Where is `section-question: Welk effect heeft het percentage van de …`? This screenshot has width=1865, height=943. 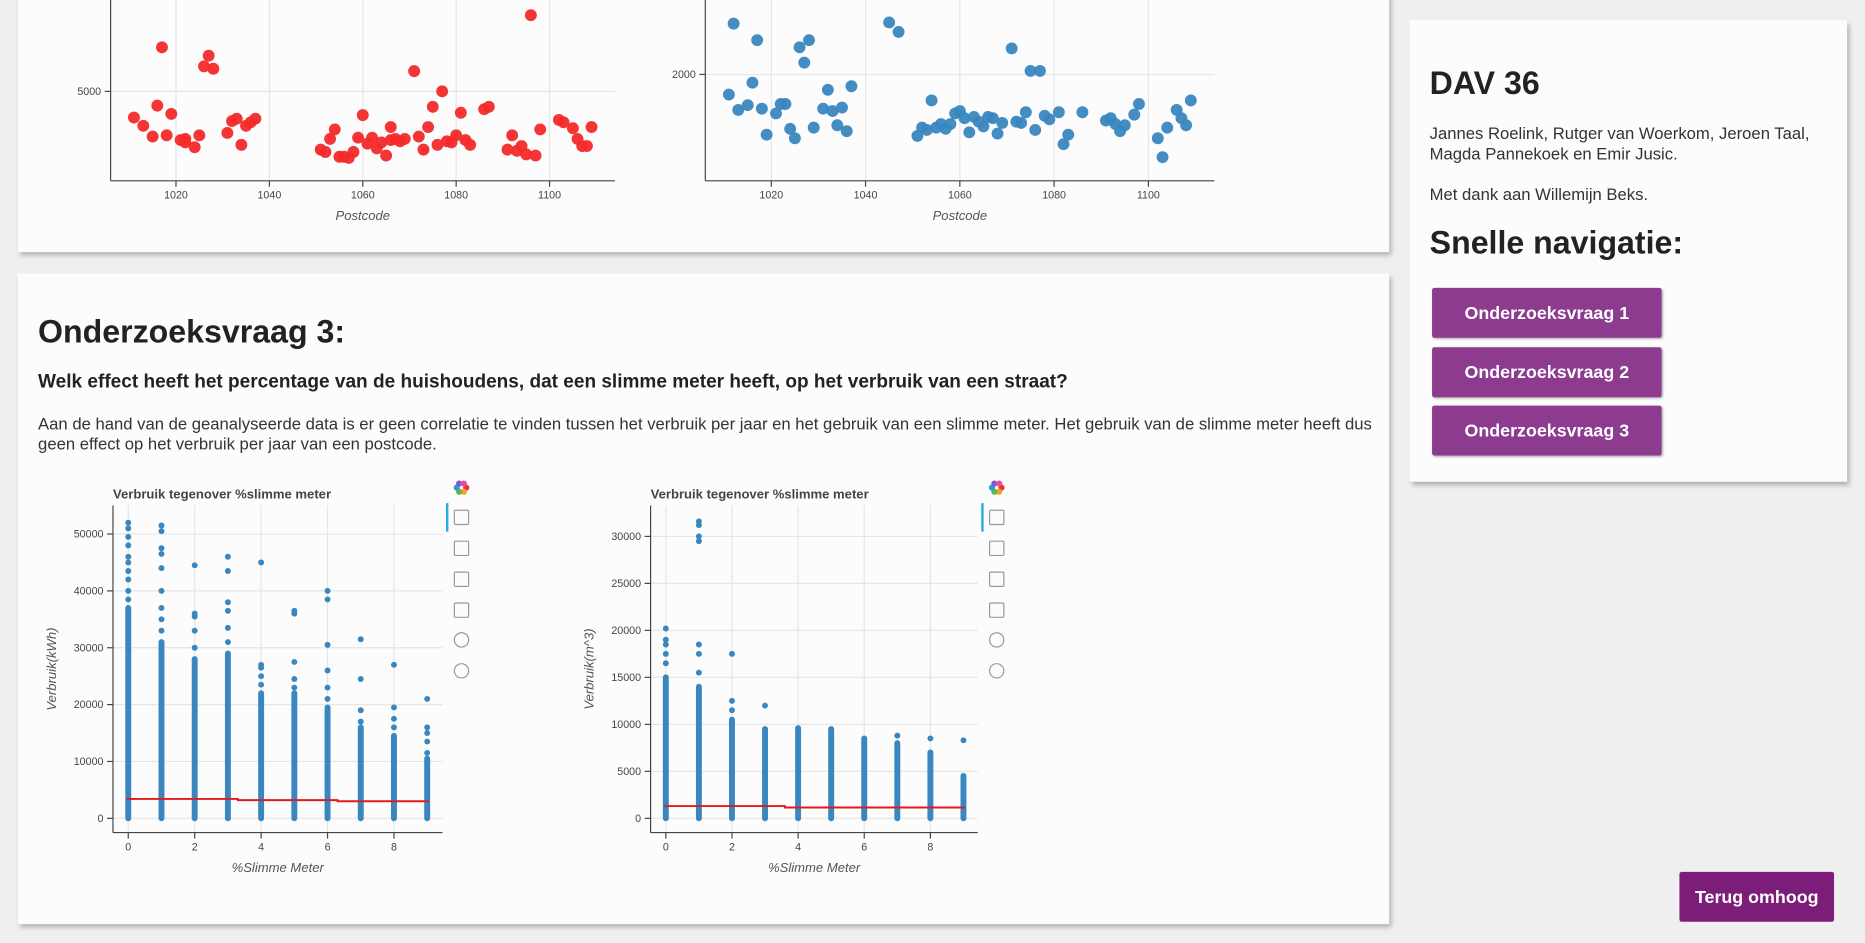 section-question: Welk effect heeft het percentage van de … is located at coordinates (553, 382).